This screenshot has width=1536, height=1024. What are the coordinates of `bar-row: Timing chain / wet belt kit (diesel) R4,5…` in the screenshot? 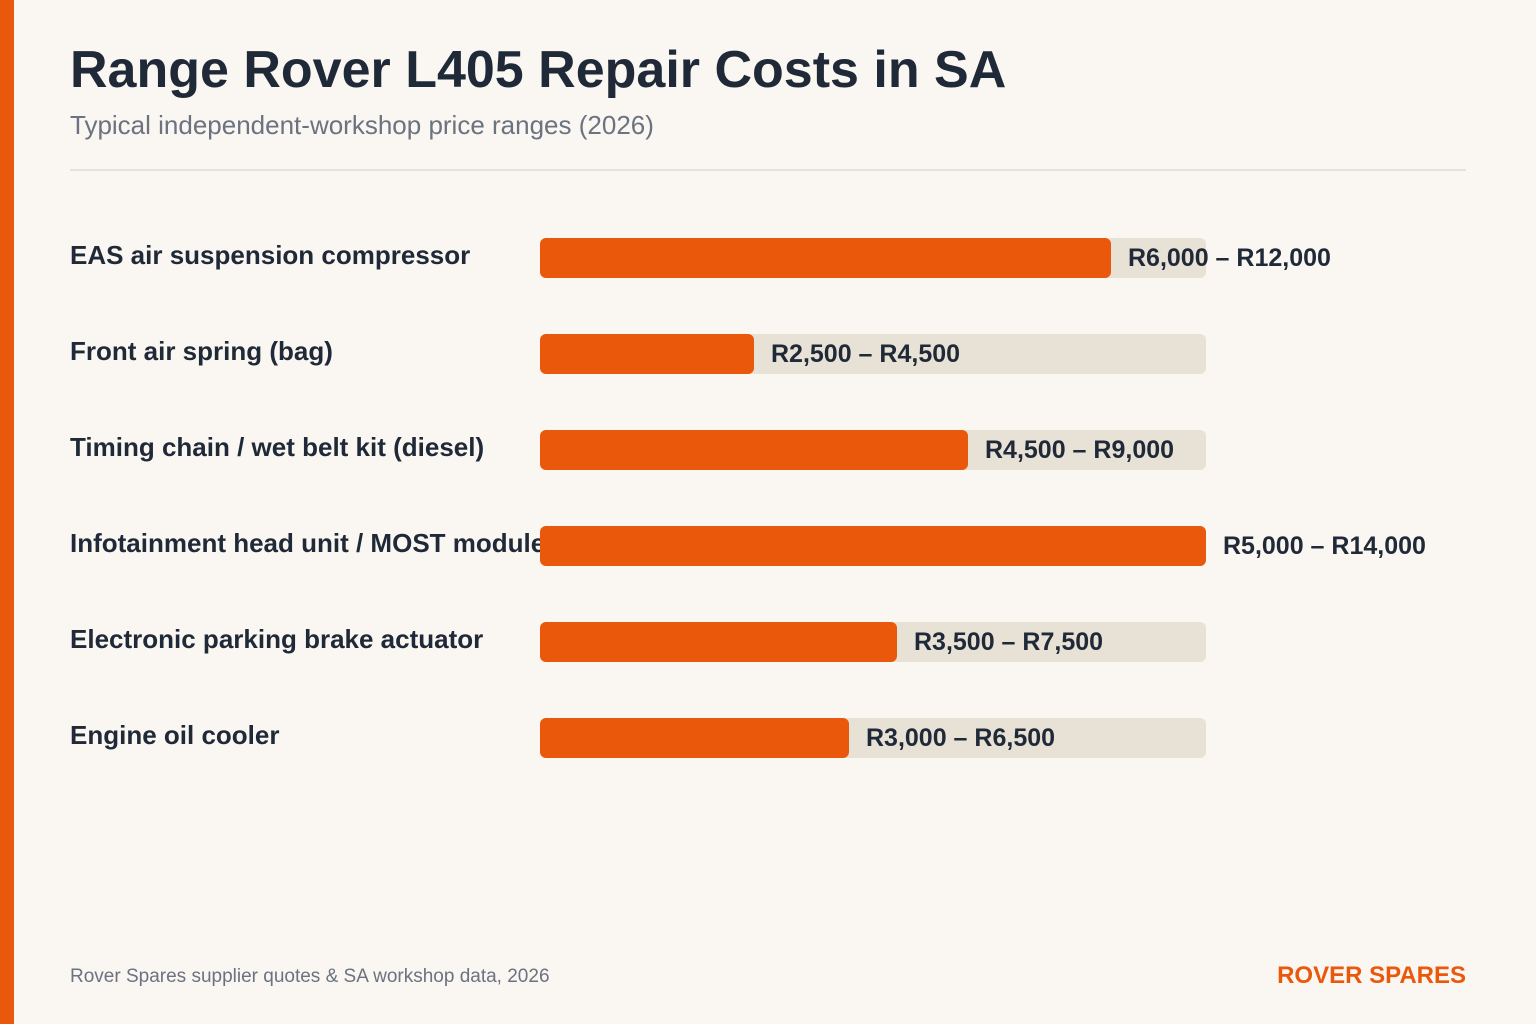 It's located at (768, 450).